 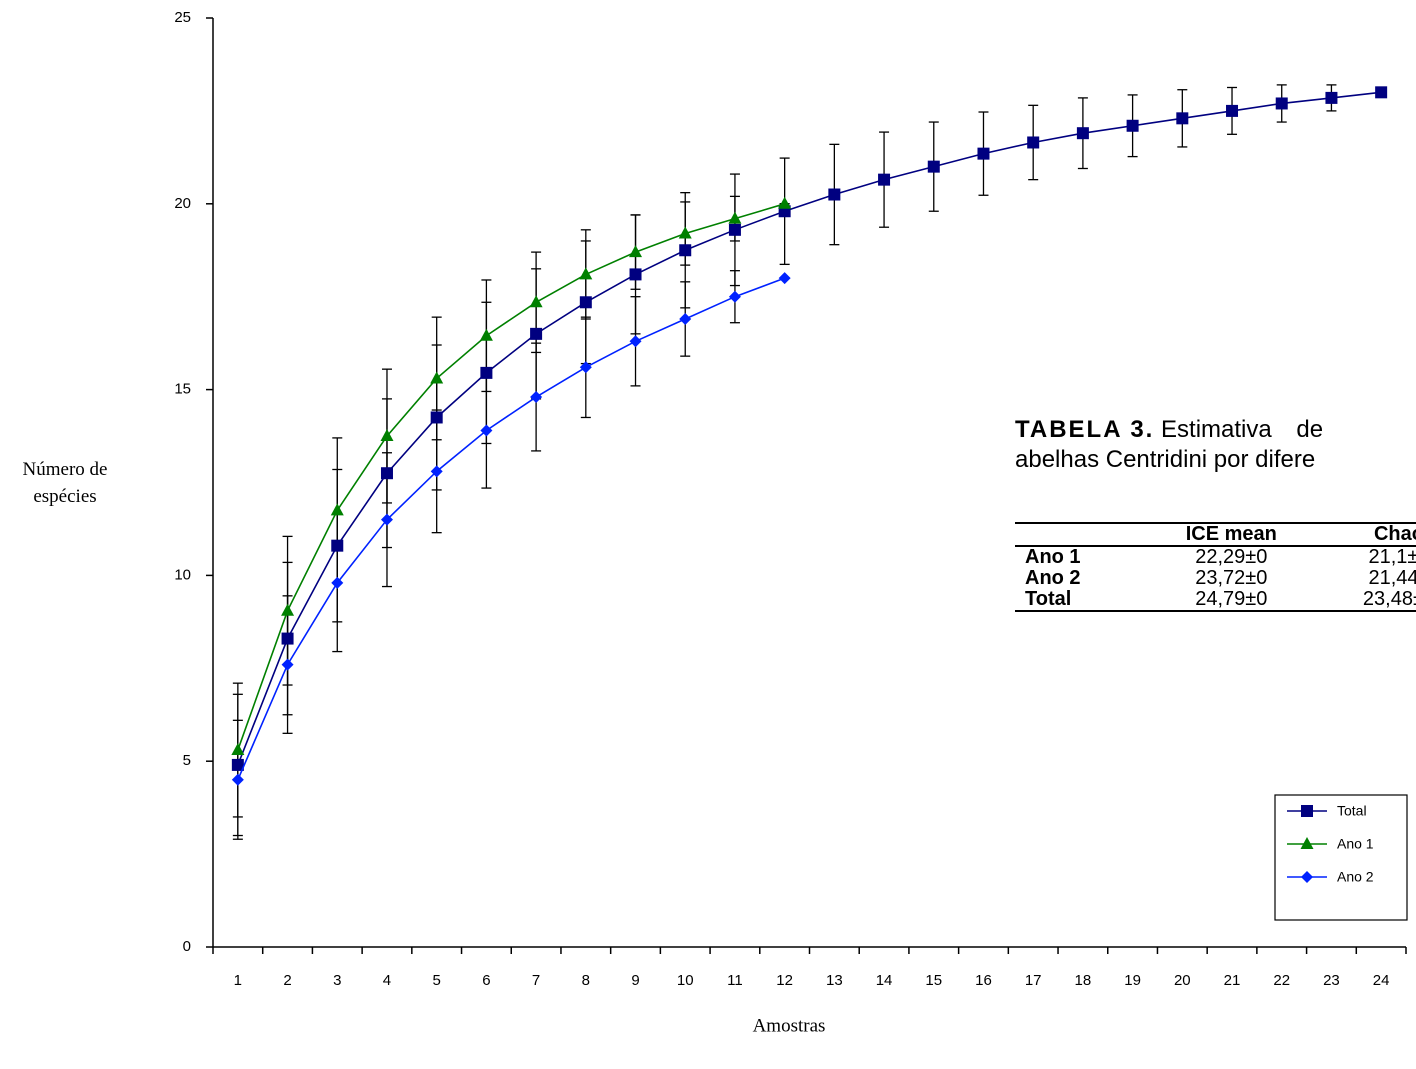 What do you see at coordinates (586, 980) in the screenshot?
I see `x-tick-label: 8` at bounding box center [586, 980].